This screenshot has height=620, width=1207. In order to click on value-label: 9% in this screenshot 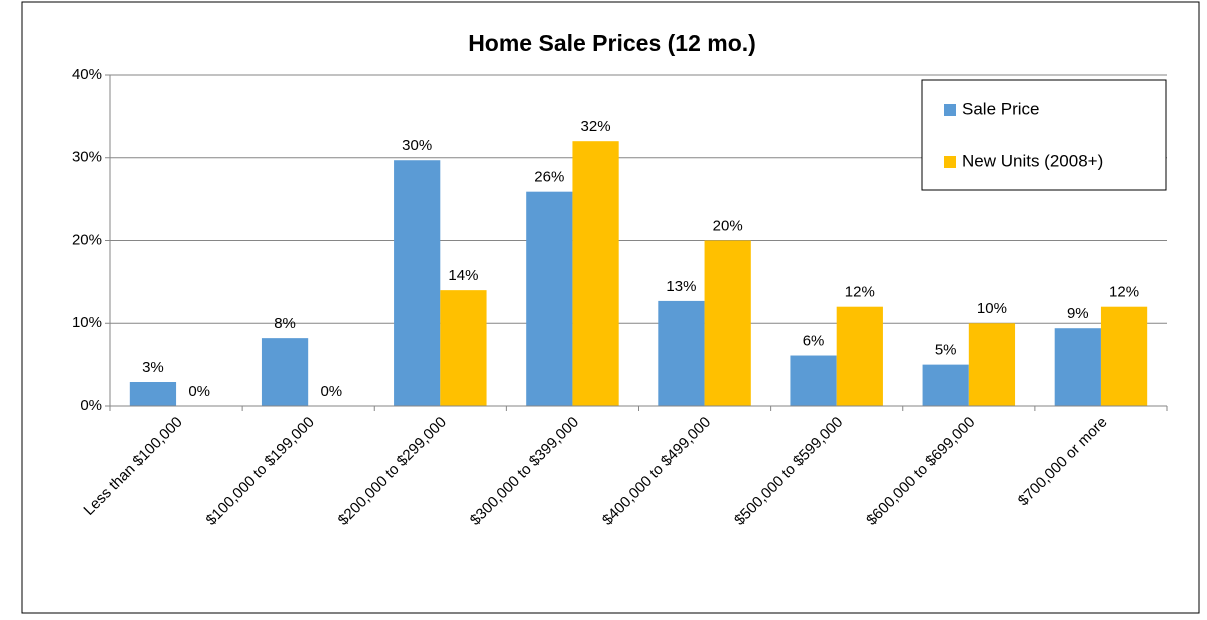, I will do `click(1078, 313)`.